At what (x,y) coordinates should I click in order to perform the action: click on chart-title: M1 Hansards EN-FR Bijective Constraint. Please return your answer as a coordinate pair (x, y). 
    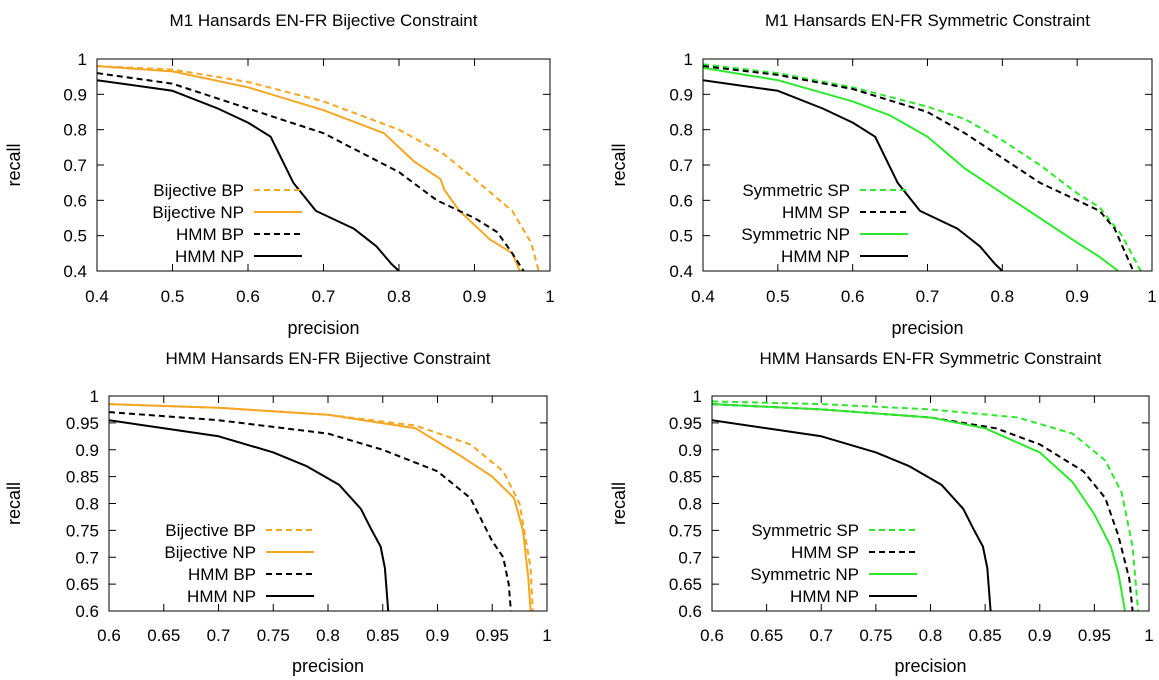
    Looking at the image, I should click on (324, 20).